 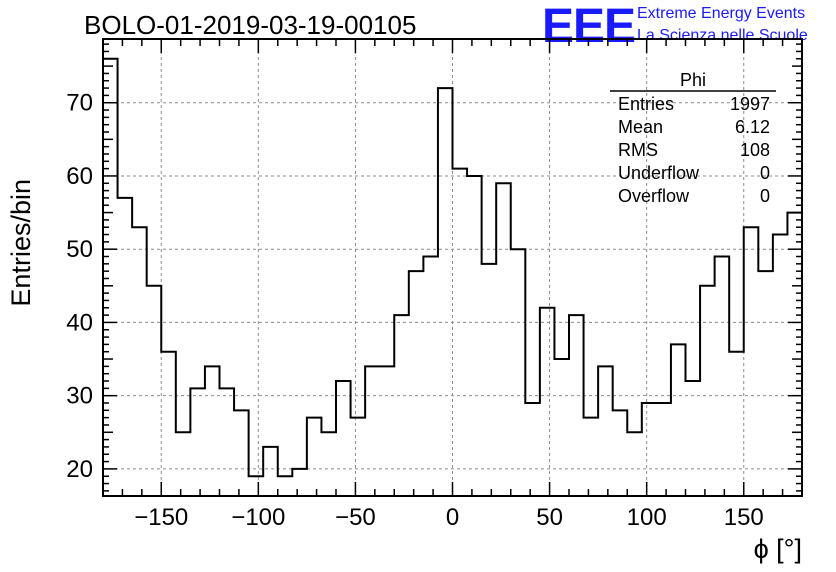 I want to click on x-tick-label: 0, so click(x=452, y=517).